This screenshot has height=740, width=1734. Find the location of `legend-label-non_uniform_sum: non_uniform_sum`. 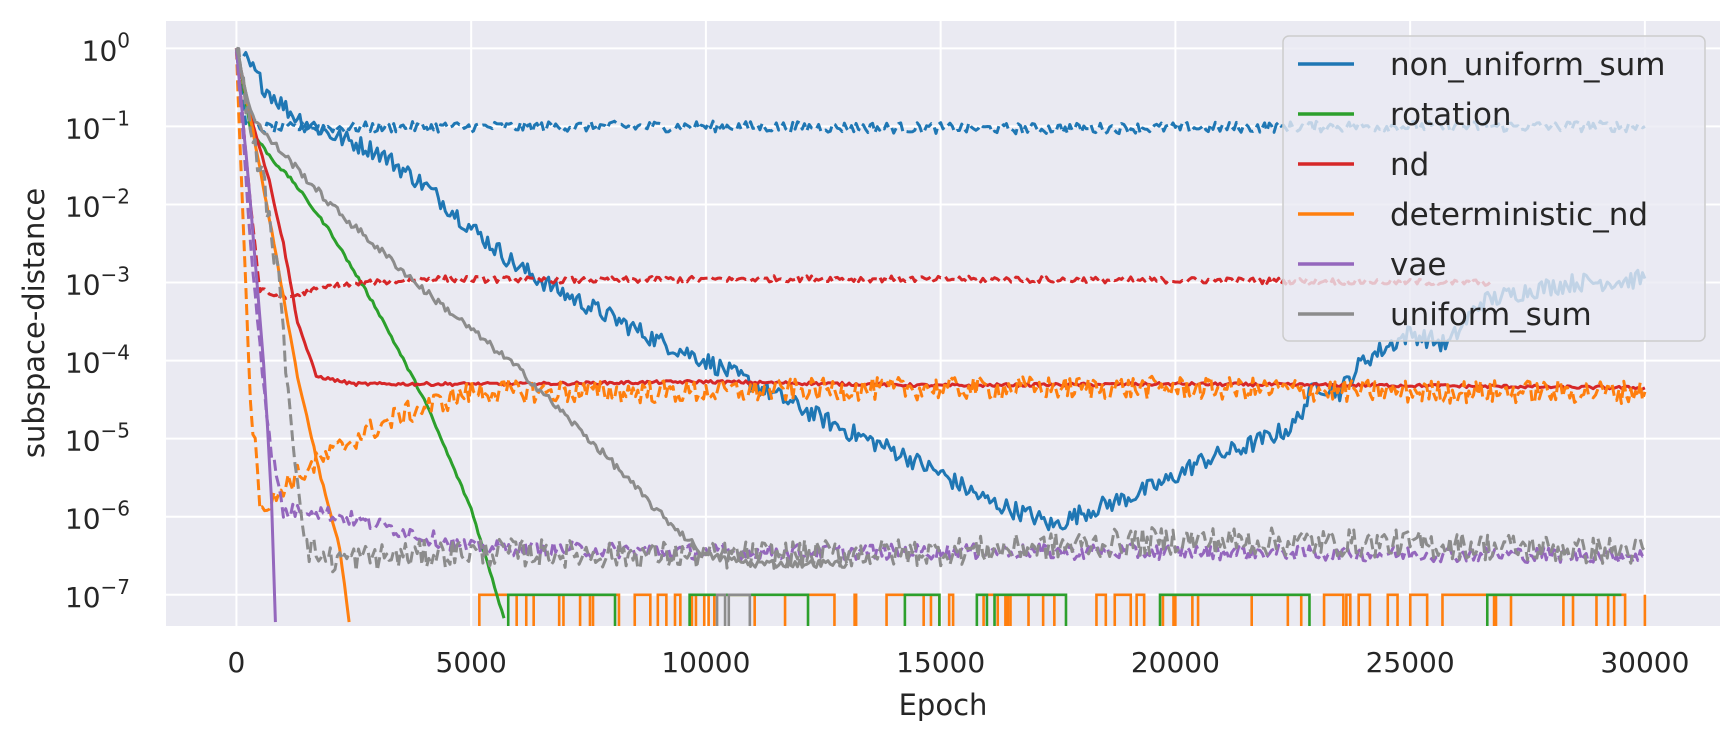

legend-label-non_uniform_sum: non_uniform_sum is located at coordinates (1527, 65).